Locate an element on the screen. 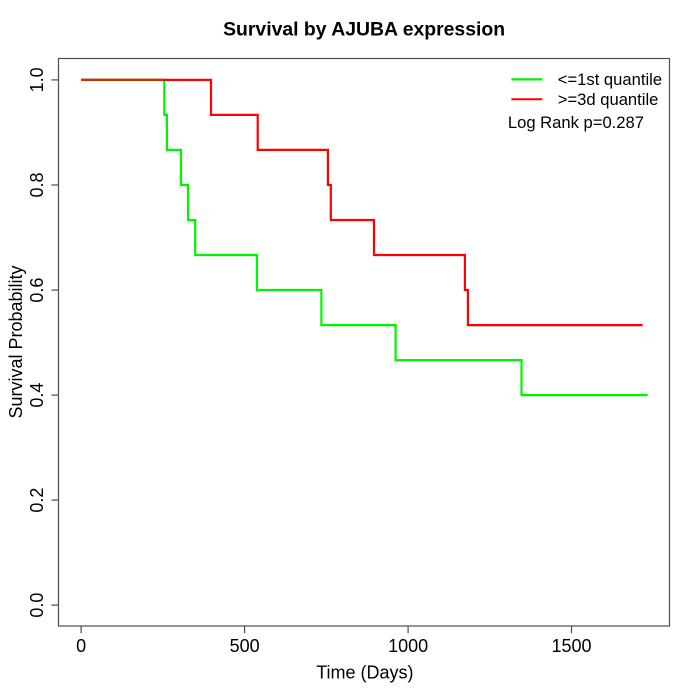 This screenshot has width=700, height=700. svg-text: 1500 is located at coordinates (571, 646).